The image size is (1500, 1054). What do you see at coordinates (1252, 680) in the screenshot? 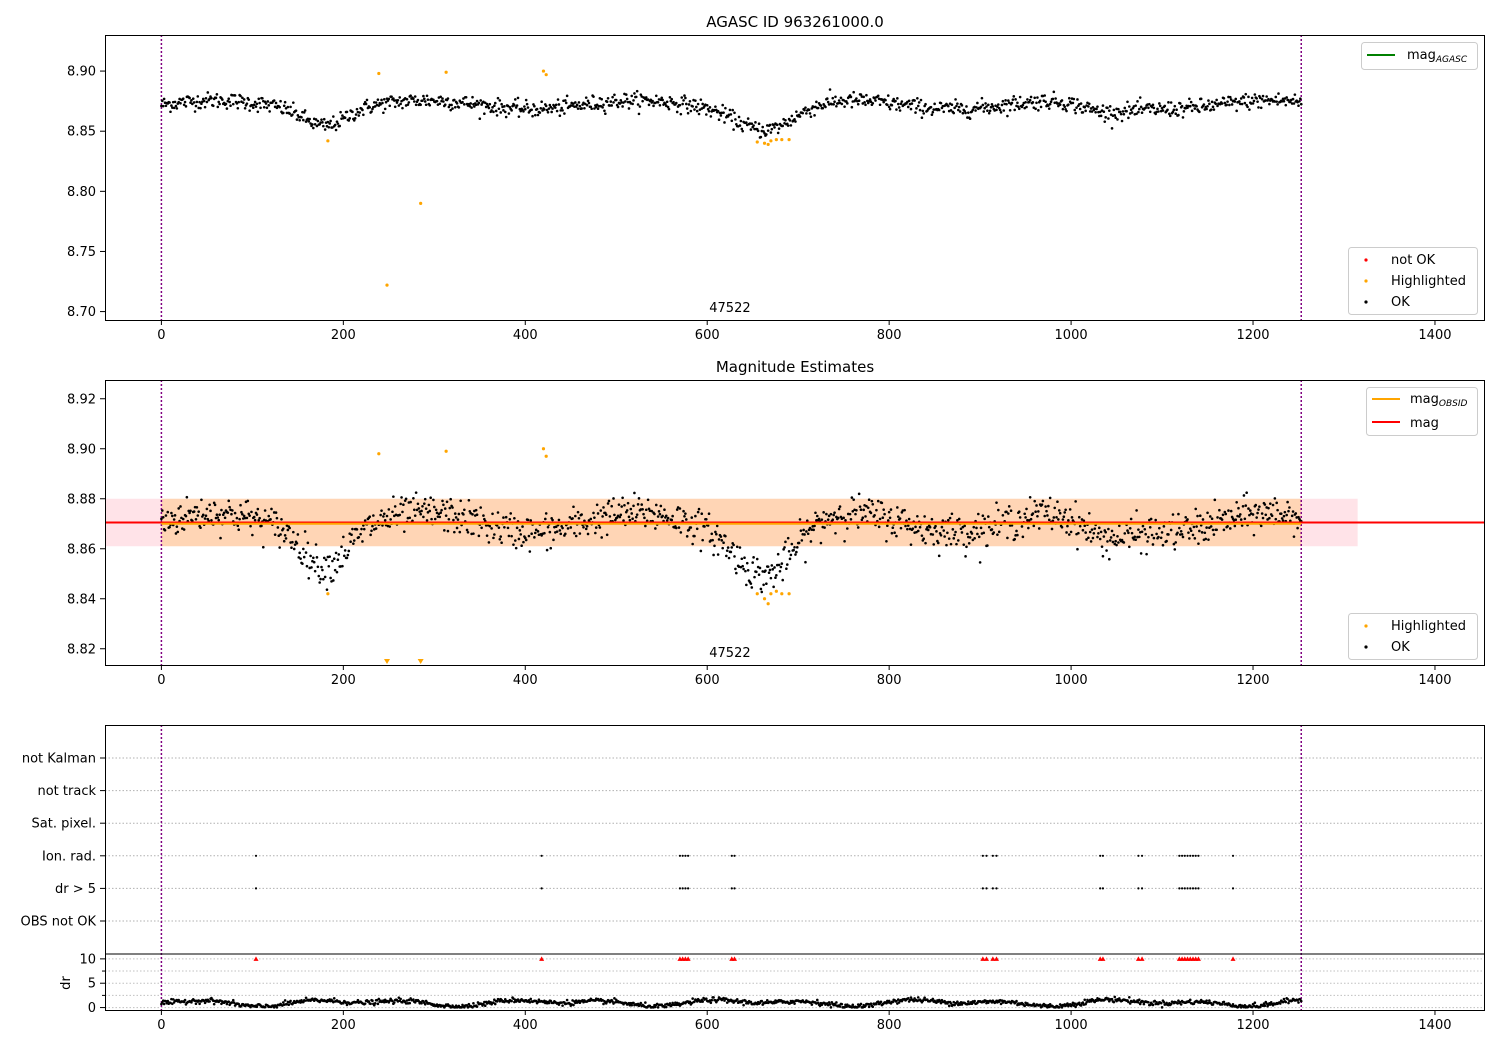
I see `x-tick-label-1200: 1200` at bounding box center [1252, 680].